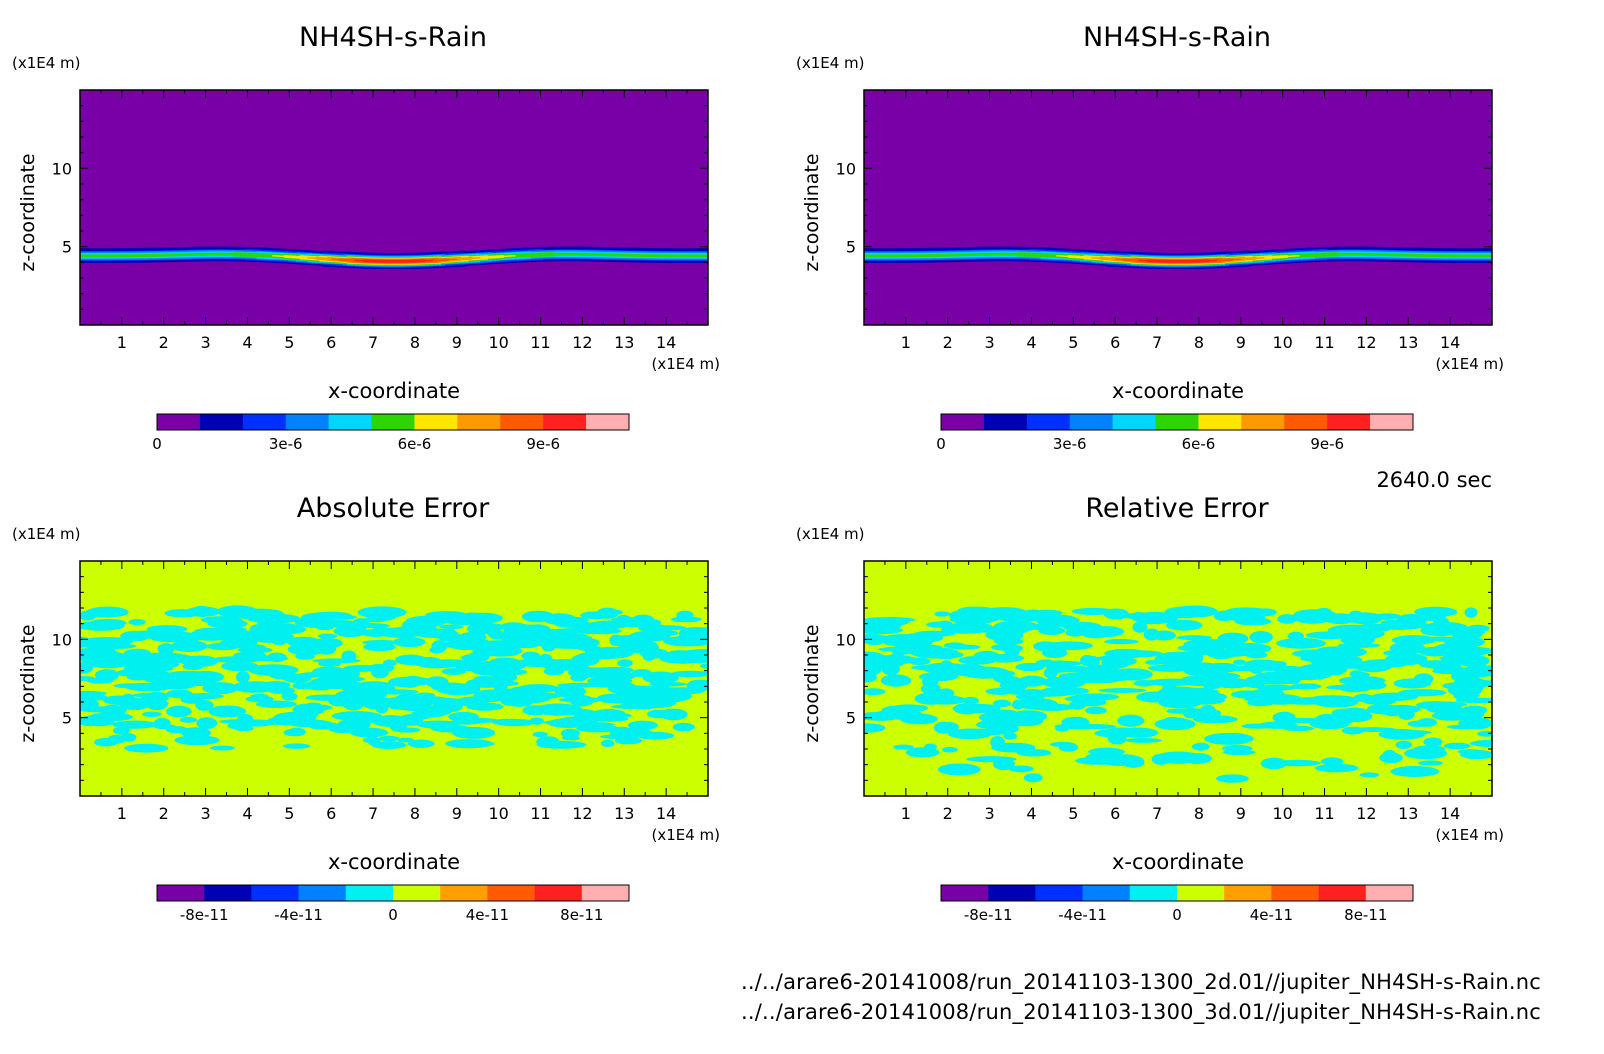  What do you see at coordinates (1178, 207) in the screenshot?
I see `plot-background` at bounding box center [1178, 207].